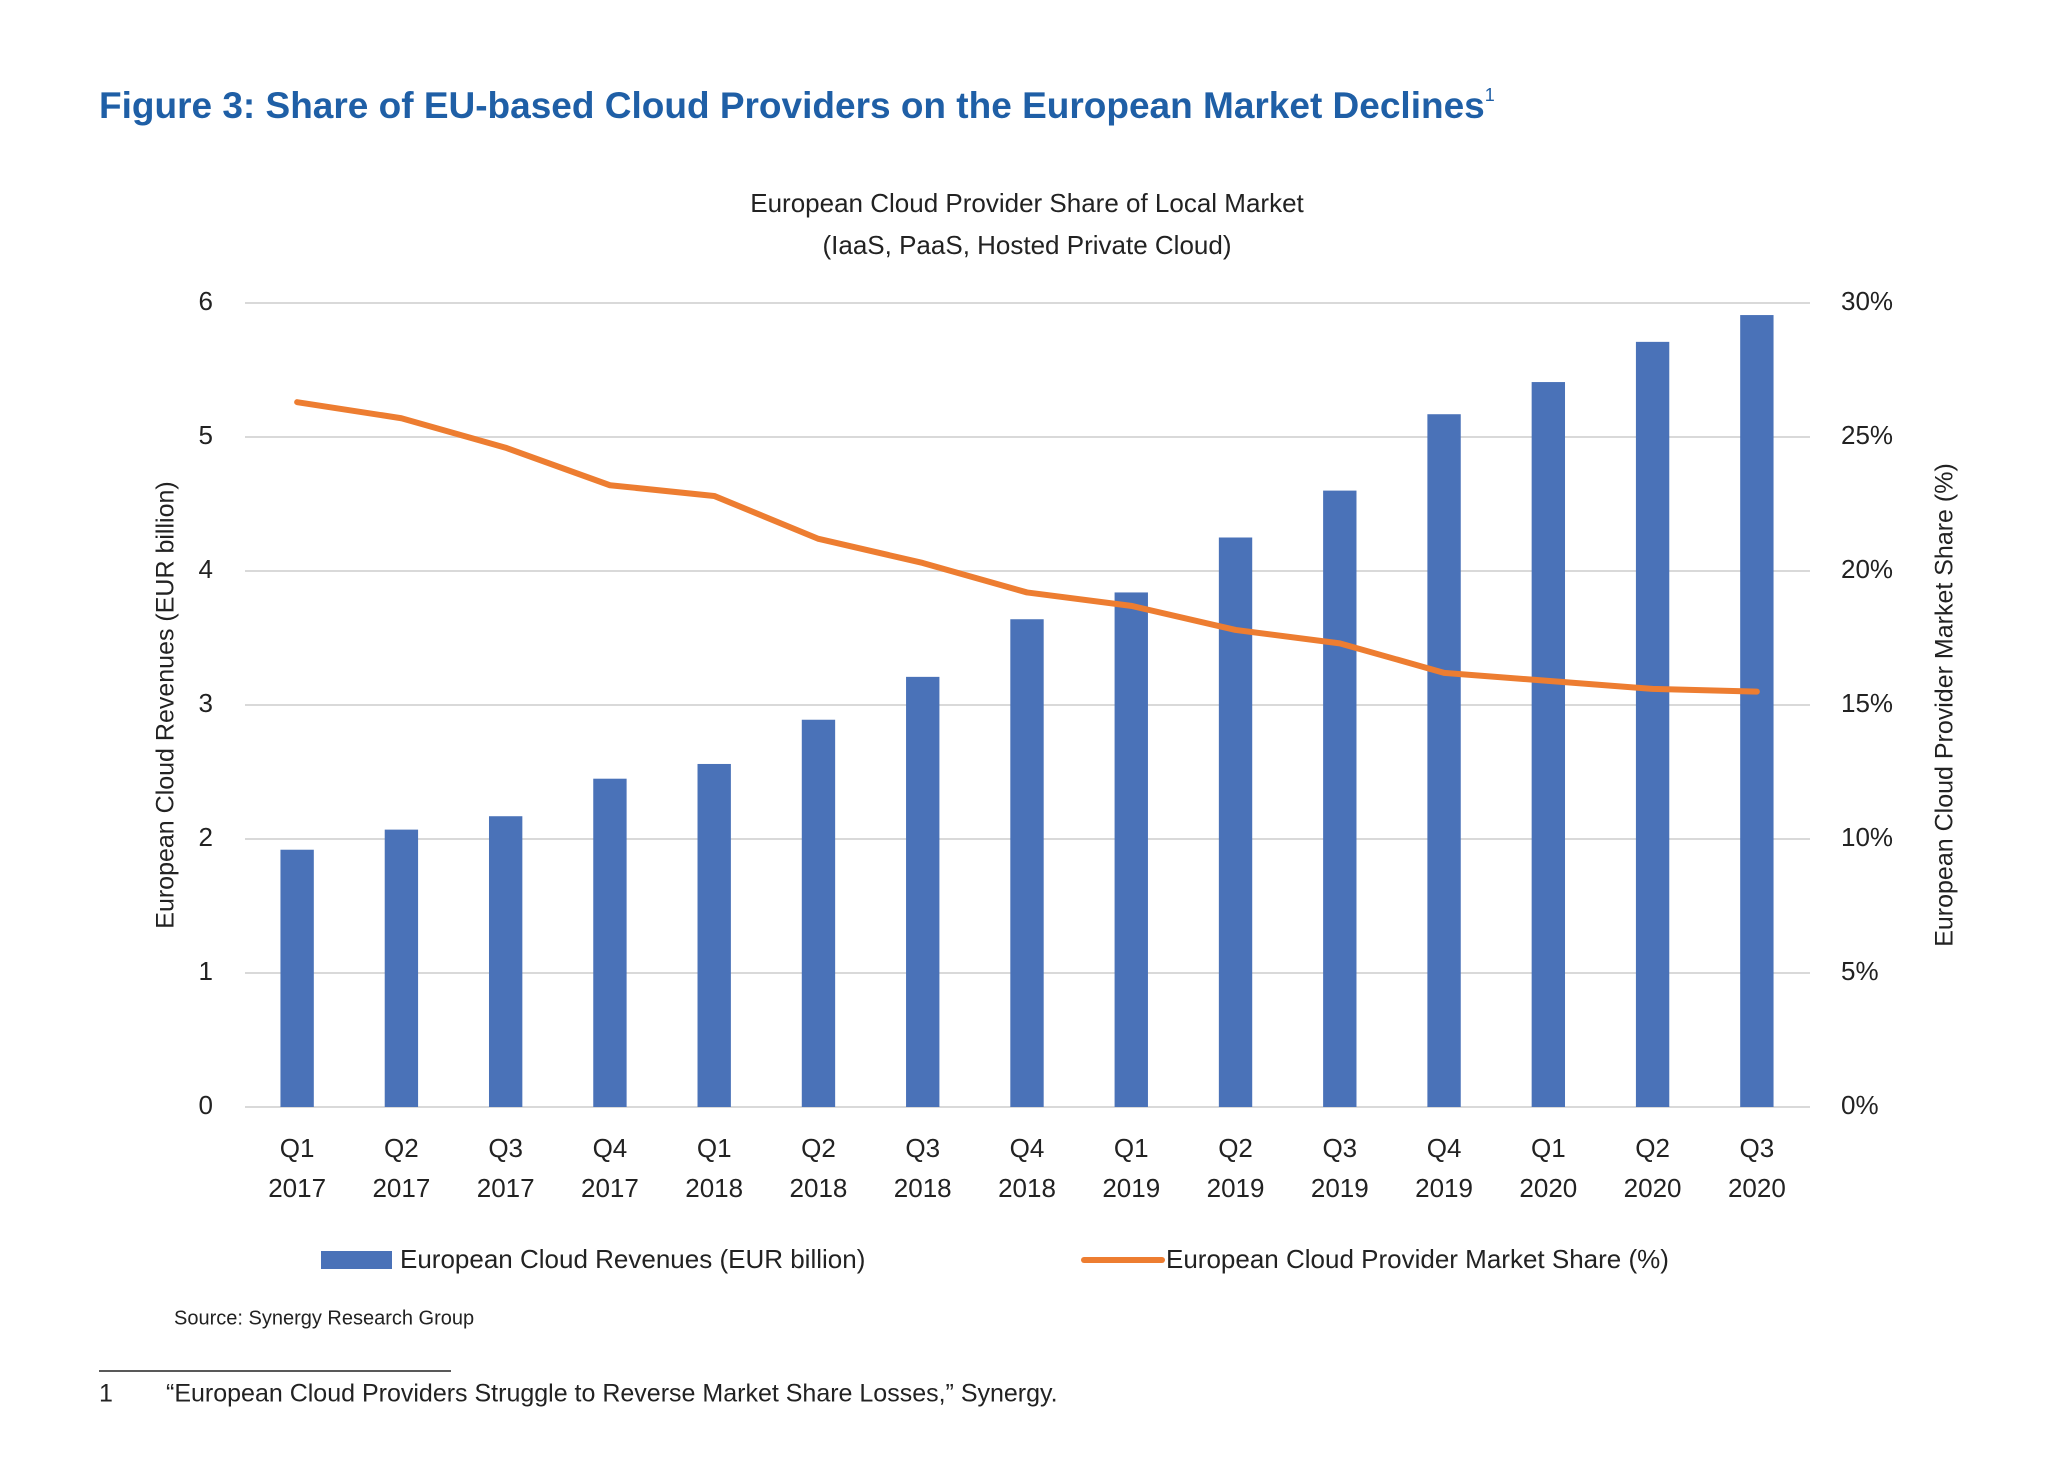  What do you see at coordinates (1867, 837) in the screenshot?
I see `y2-tick-label: 10%` at bounding box center [1867, 837].